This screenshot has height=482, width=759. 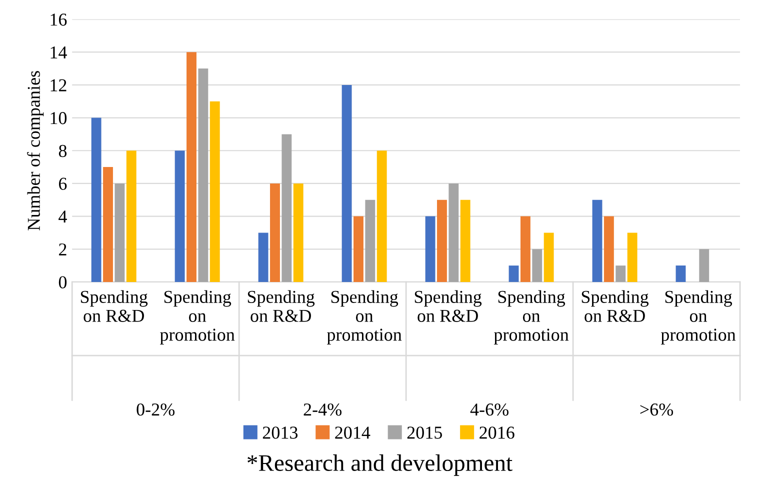 I want to click on legend-label: 2013, so click(x=280, y=432).